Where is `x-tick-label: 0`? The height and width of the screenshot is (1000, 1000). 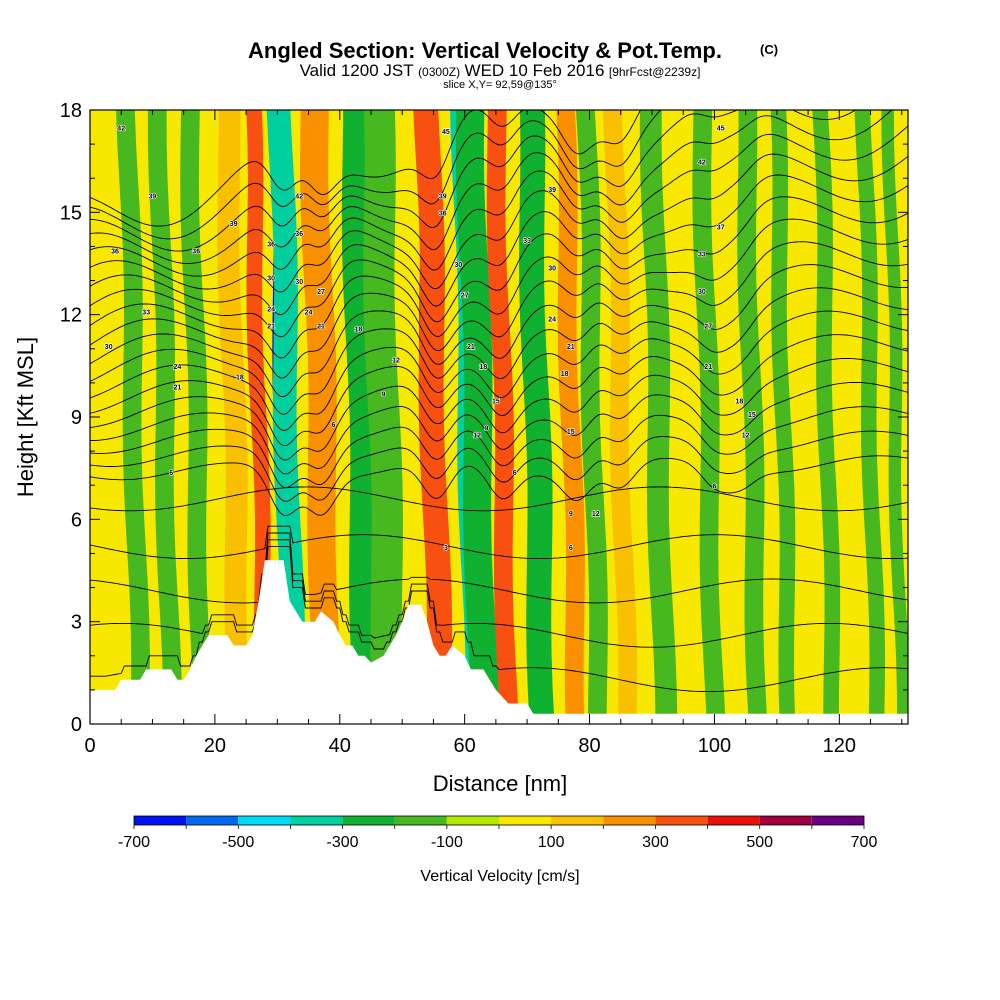 x-tick-label: 0 is located at coordinates (89, 746).